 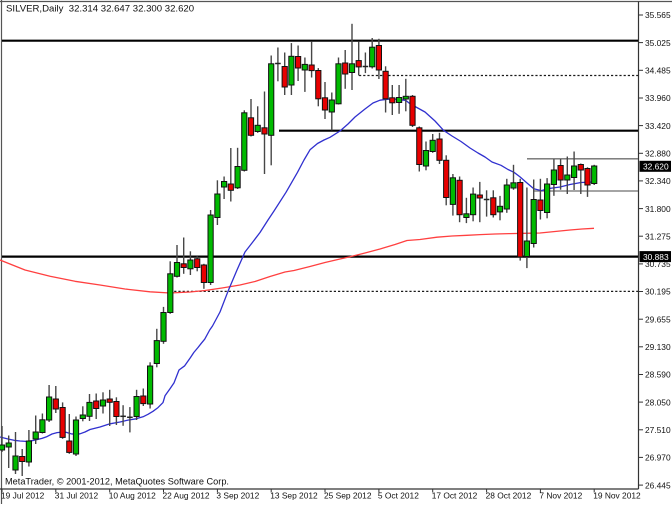 I want to click on svg-text: 29.130, so click(x=658, y=347).